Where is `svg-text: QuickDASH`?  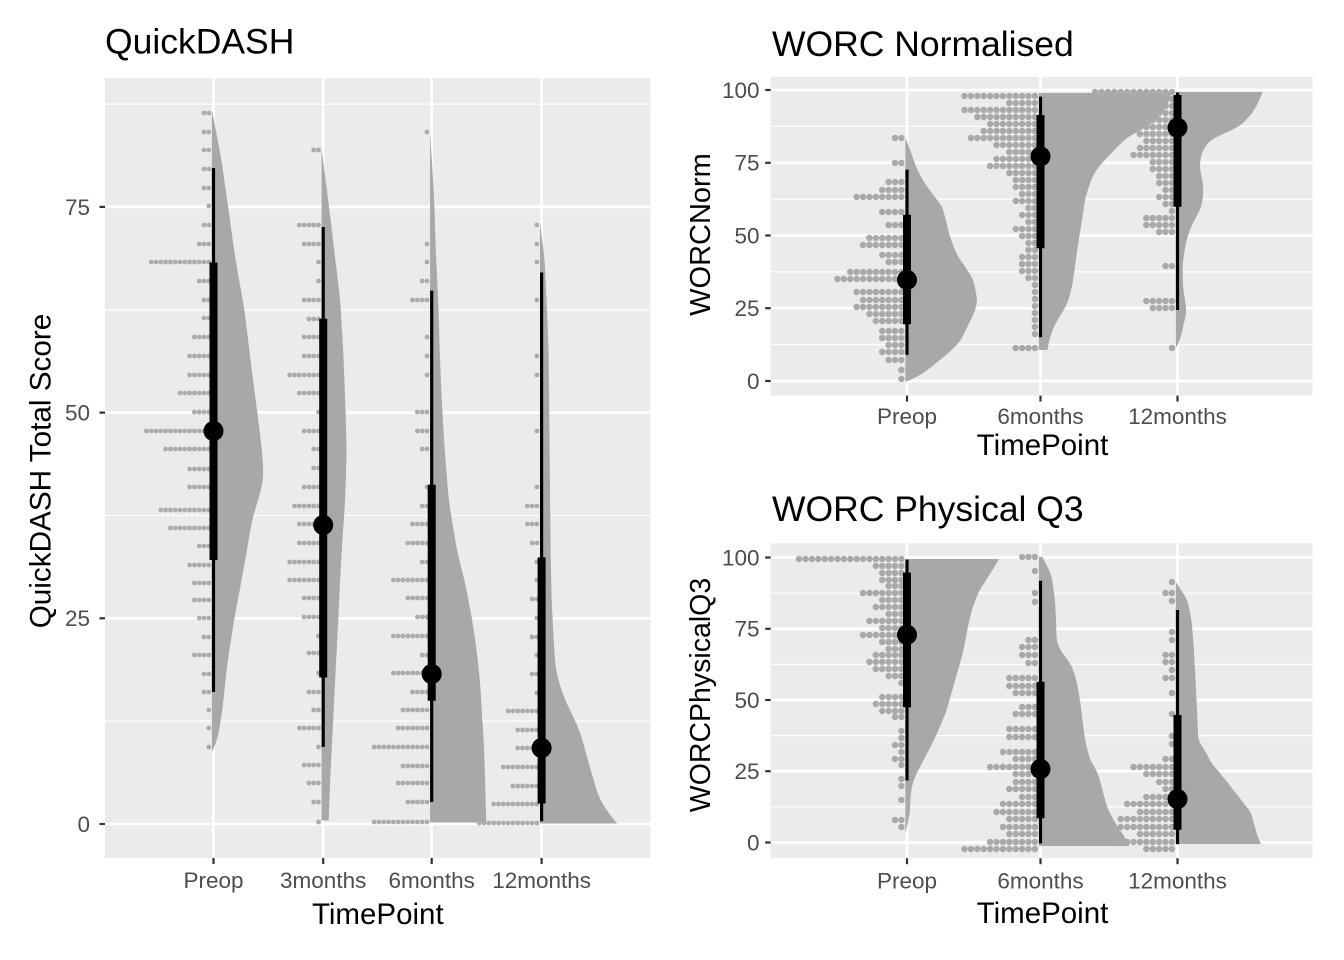
svg-text: QuickDASH is located at coordinates (199, 42).